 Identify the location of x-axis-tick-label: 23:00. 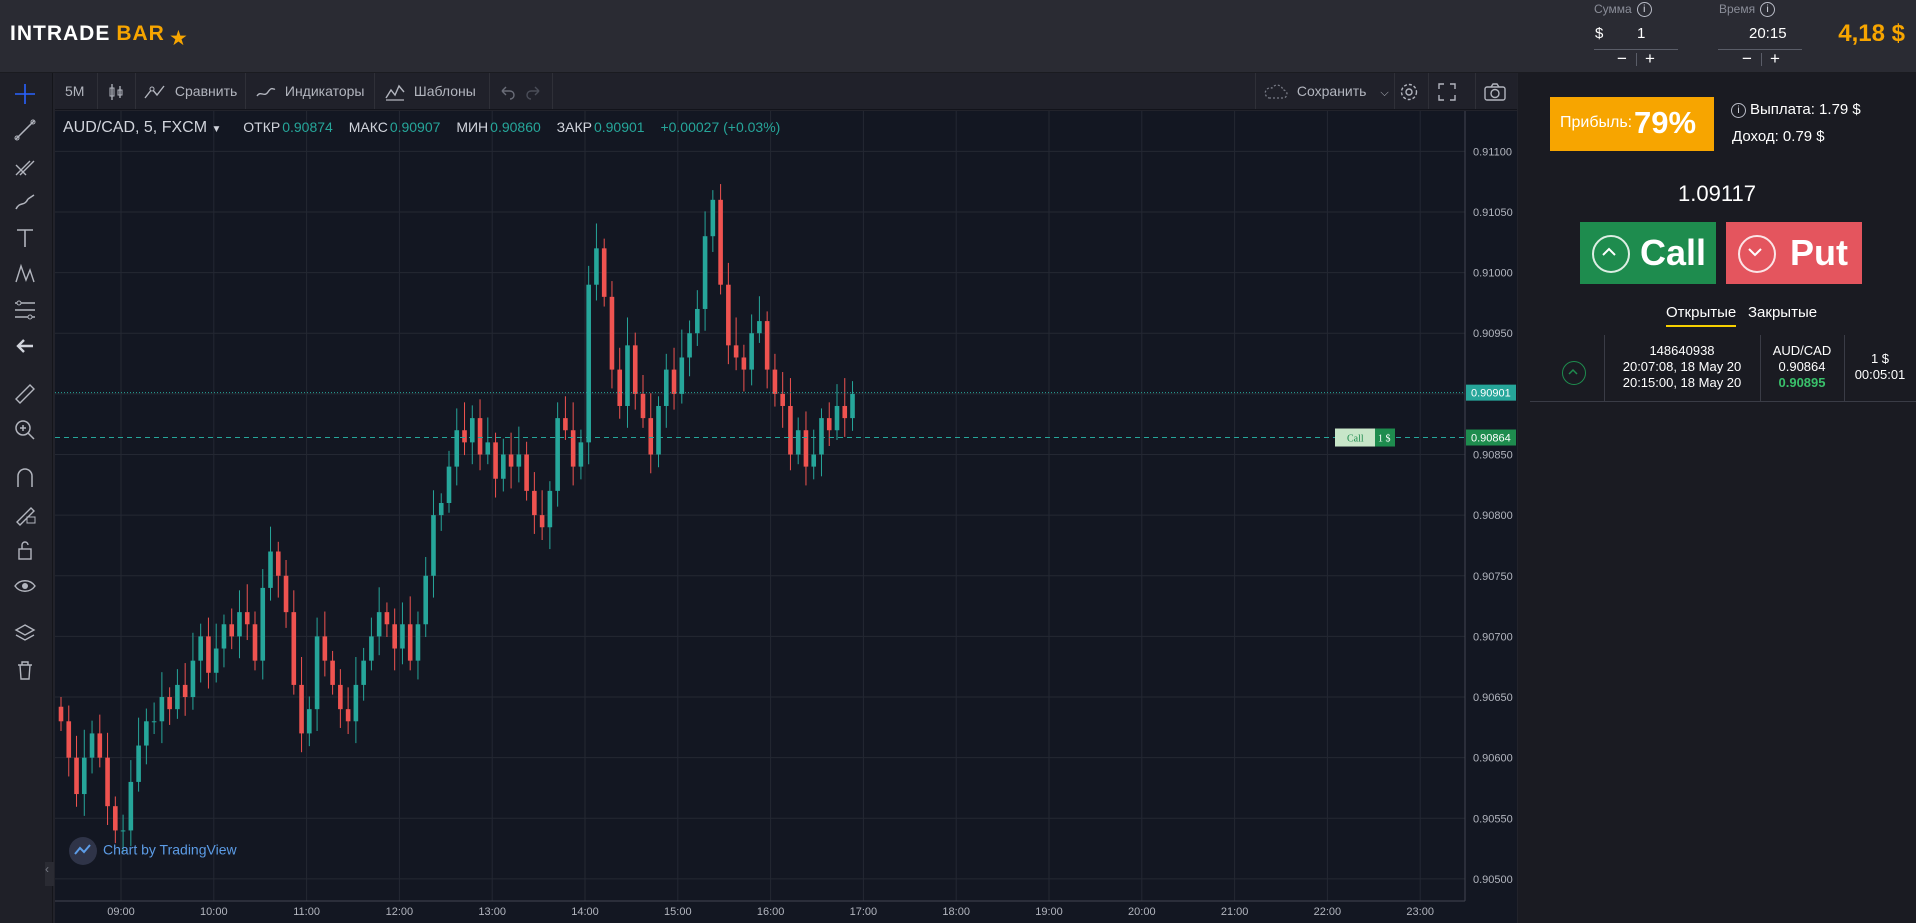
(1420, 912).